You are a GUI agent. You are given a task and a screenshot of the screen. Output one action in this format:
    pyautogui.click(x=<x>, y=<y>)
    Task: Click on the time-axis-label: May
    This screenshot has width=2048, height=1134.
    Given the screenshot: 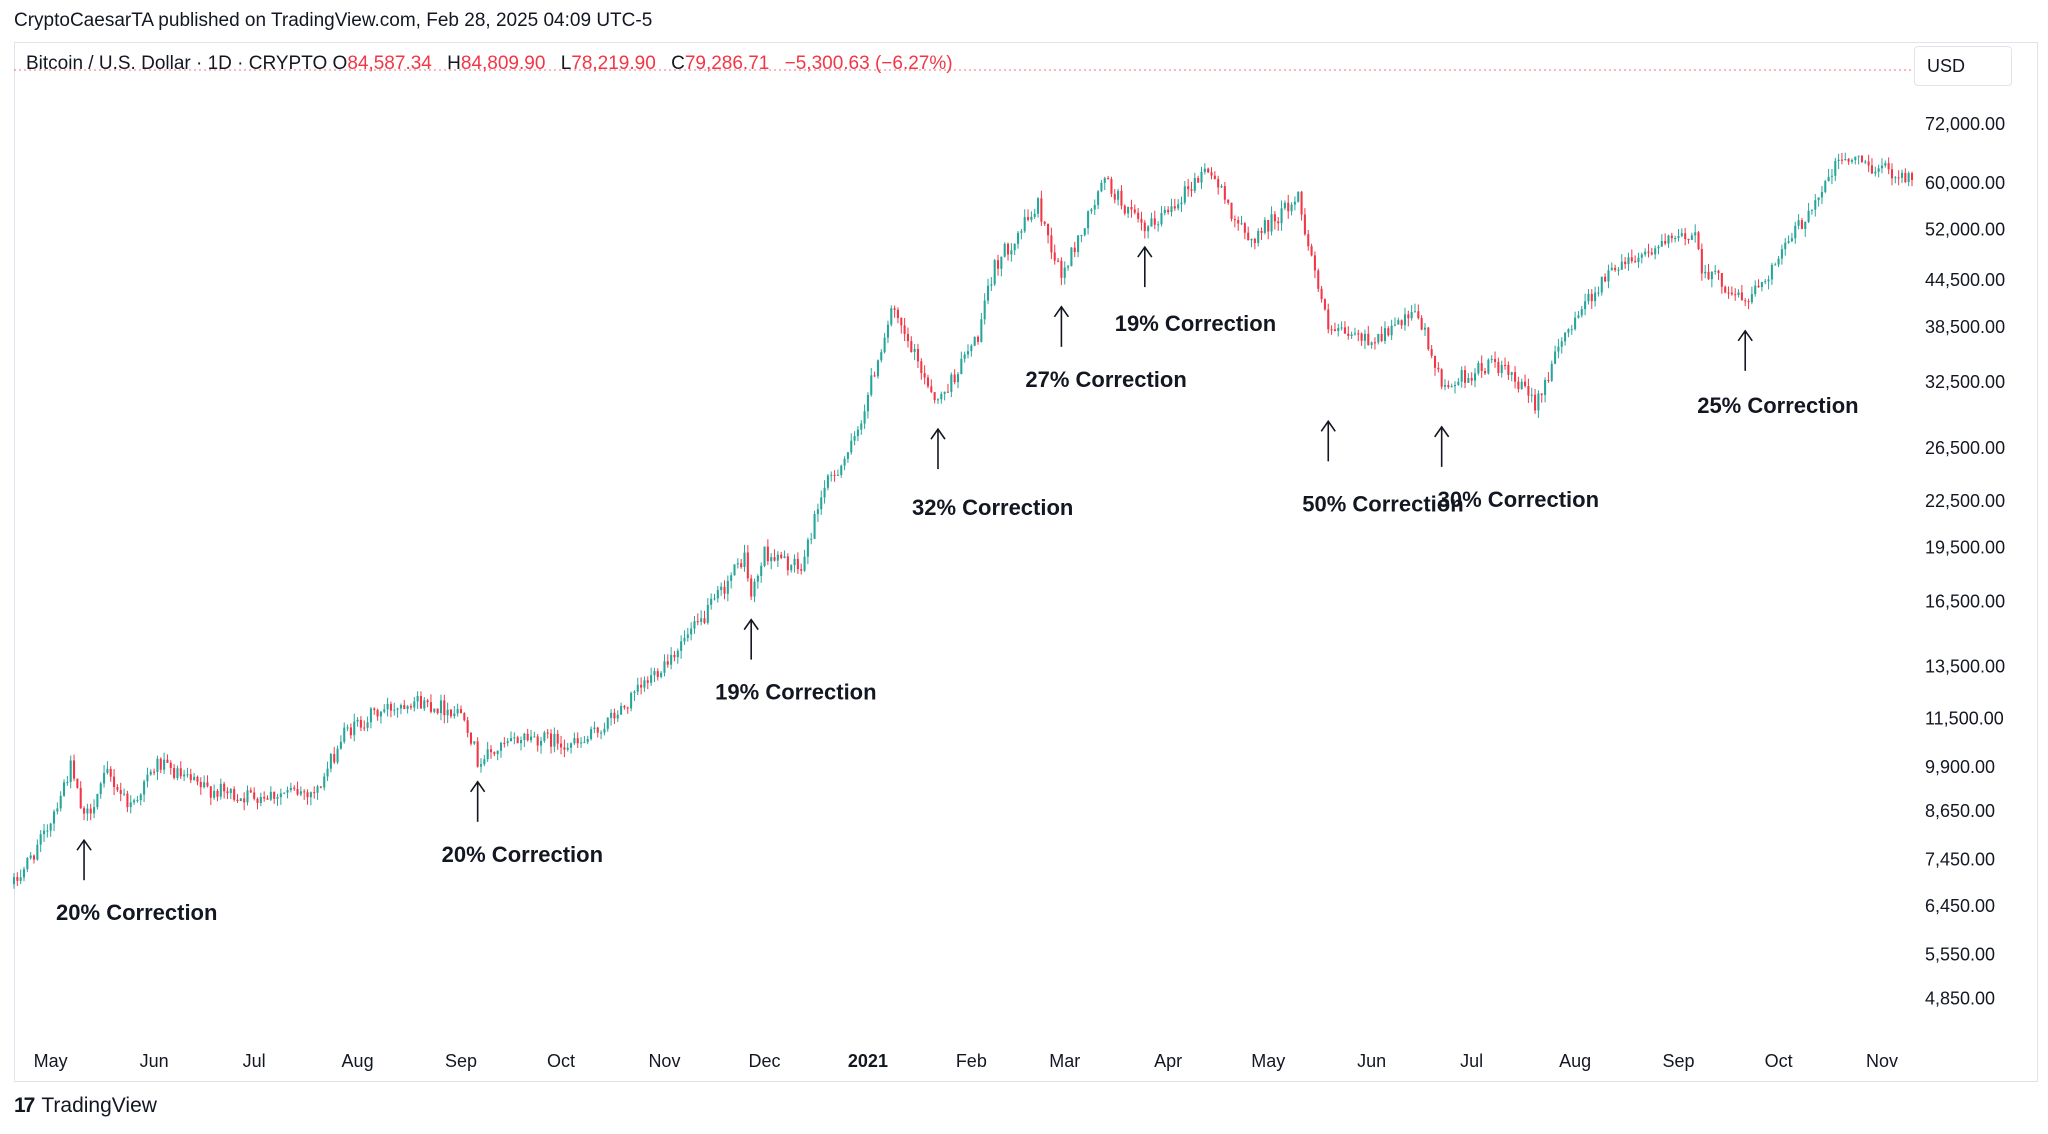 What is the action you would take?
    pyautogui.click(x=1268, y=1061)
    